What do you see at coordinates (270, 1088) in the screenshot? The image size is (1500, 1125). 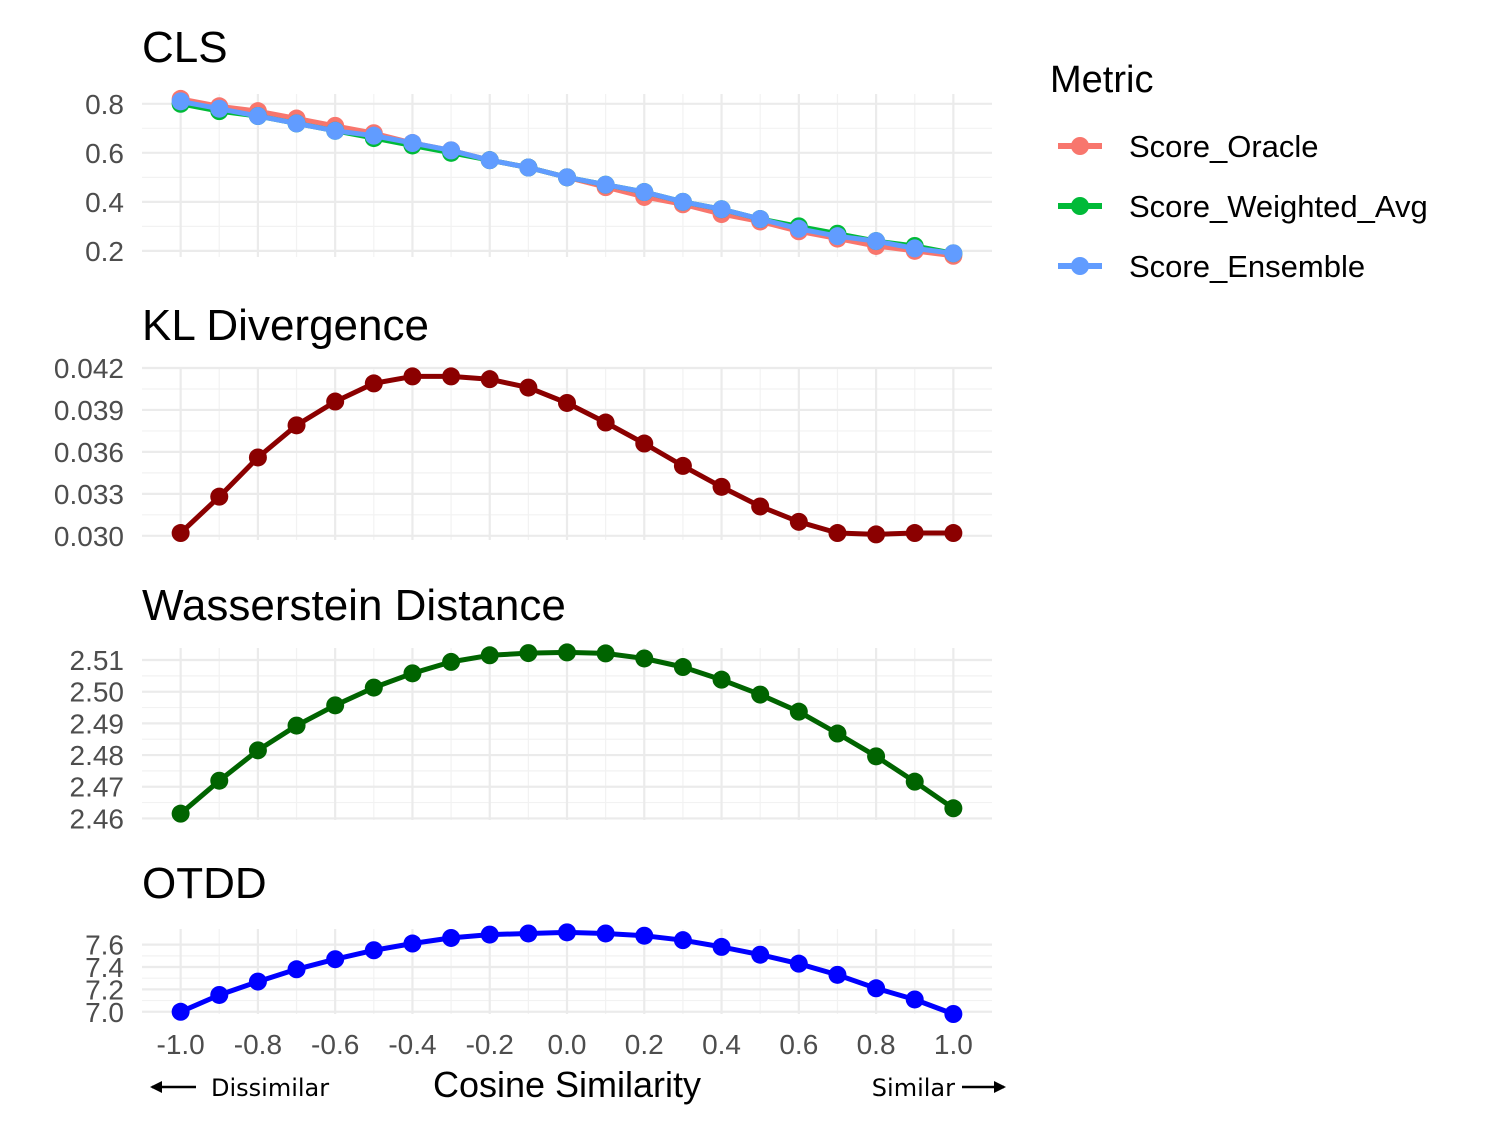 I see `dissimilar-label: Dissimilar` at bounding box center [270, 1088].